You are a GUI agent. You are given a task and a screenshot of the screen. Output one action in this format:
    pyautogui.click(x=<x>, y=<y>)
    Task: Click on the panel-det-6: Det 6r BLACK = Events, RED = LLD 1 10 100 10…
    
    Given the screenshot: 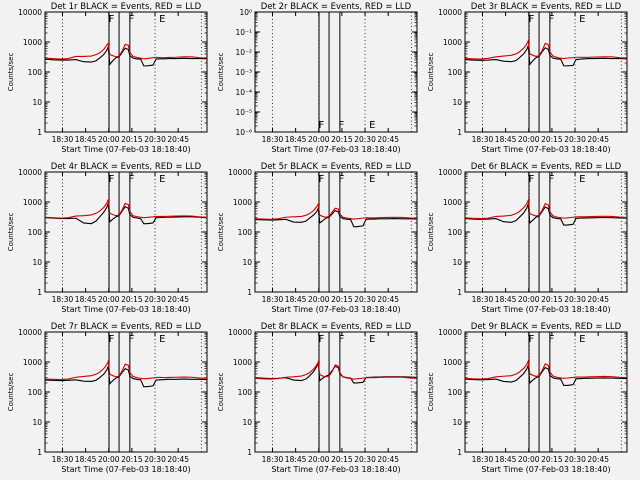 What is the action you would take?
    pyautogui.click(x=527, y=238)
    